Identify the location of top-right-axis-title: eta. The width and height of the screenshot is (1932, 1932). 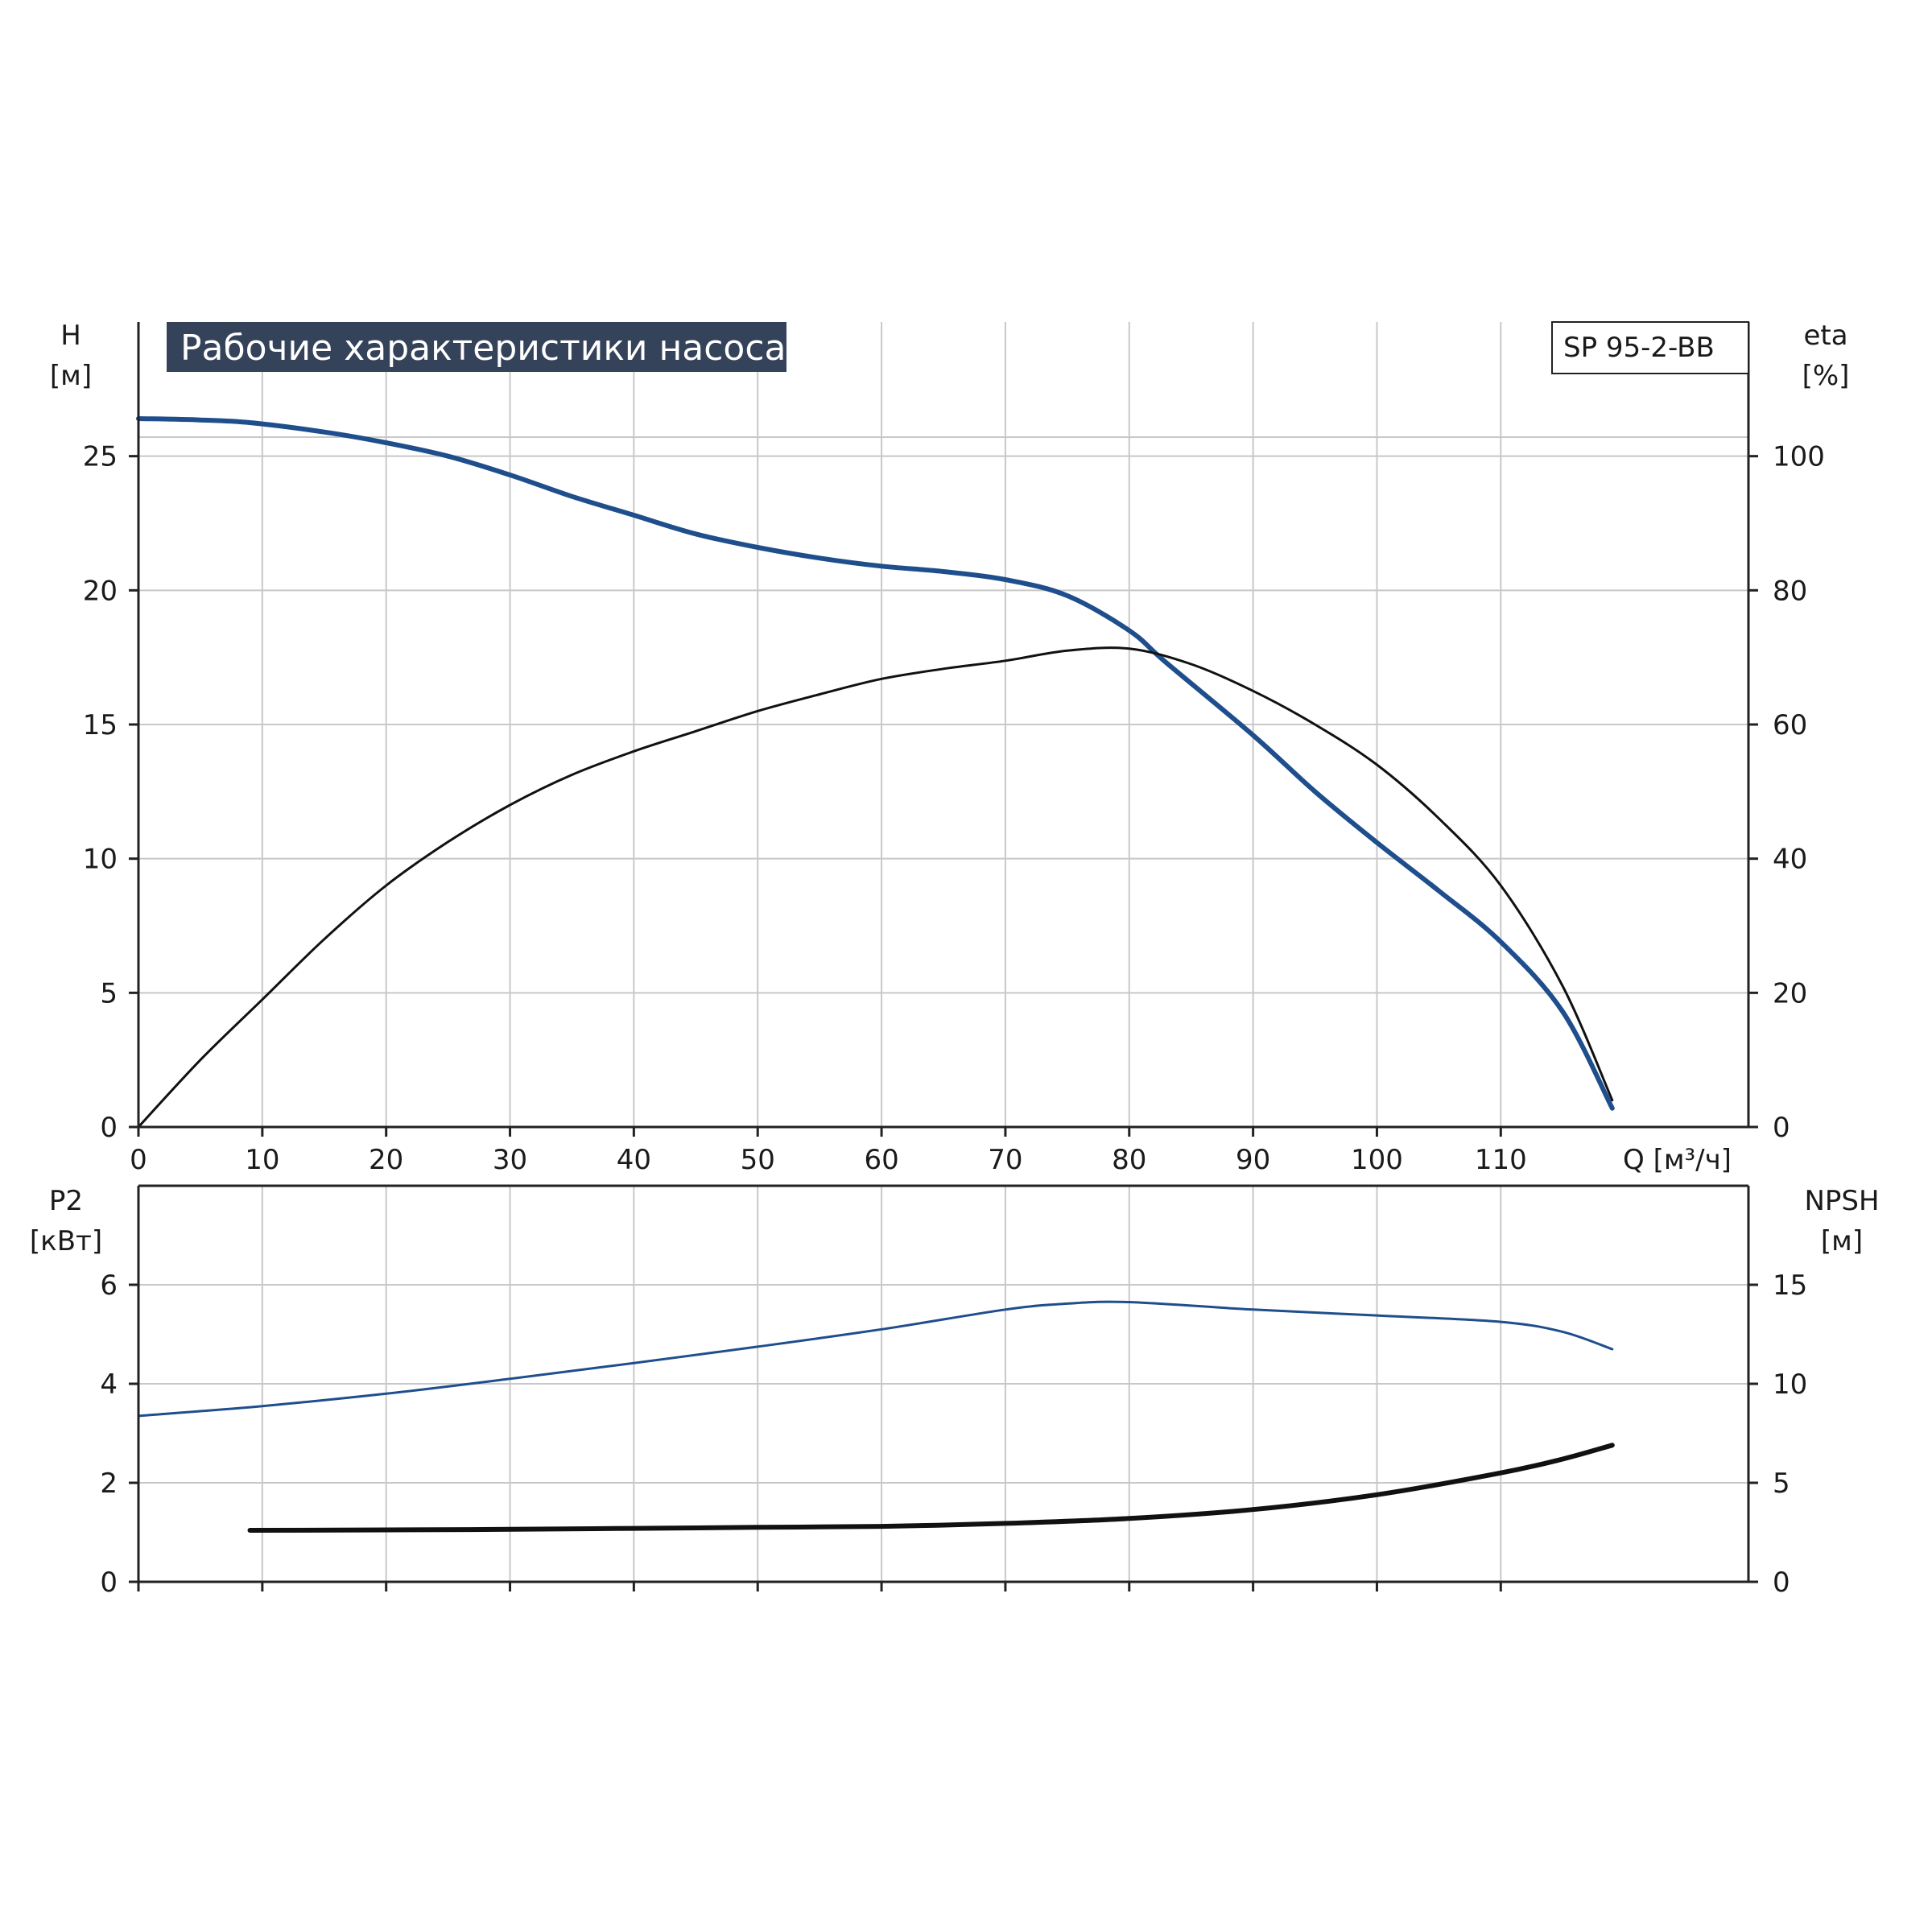
(1825, 336).